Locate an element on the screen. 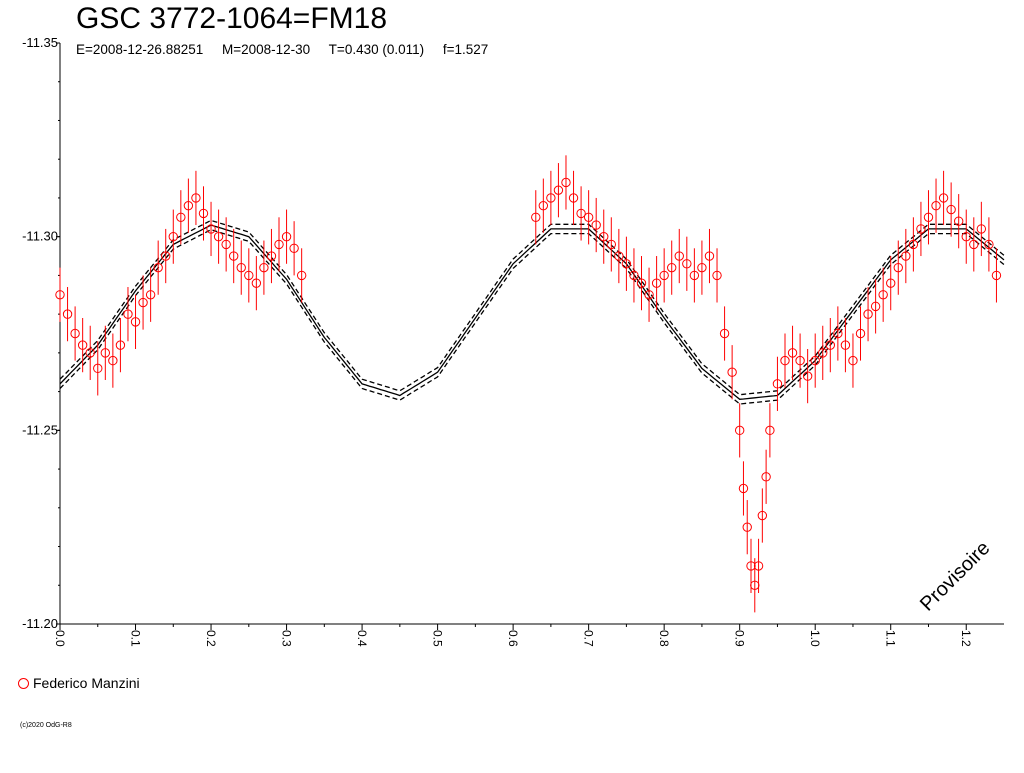 The image size is (1024, 773). y-tick-label: -11.30 is located at coordinates (40, 236).